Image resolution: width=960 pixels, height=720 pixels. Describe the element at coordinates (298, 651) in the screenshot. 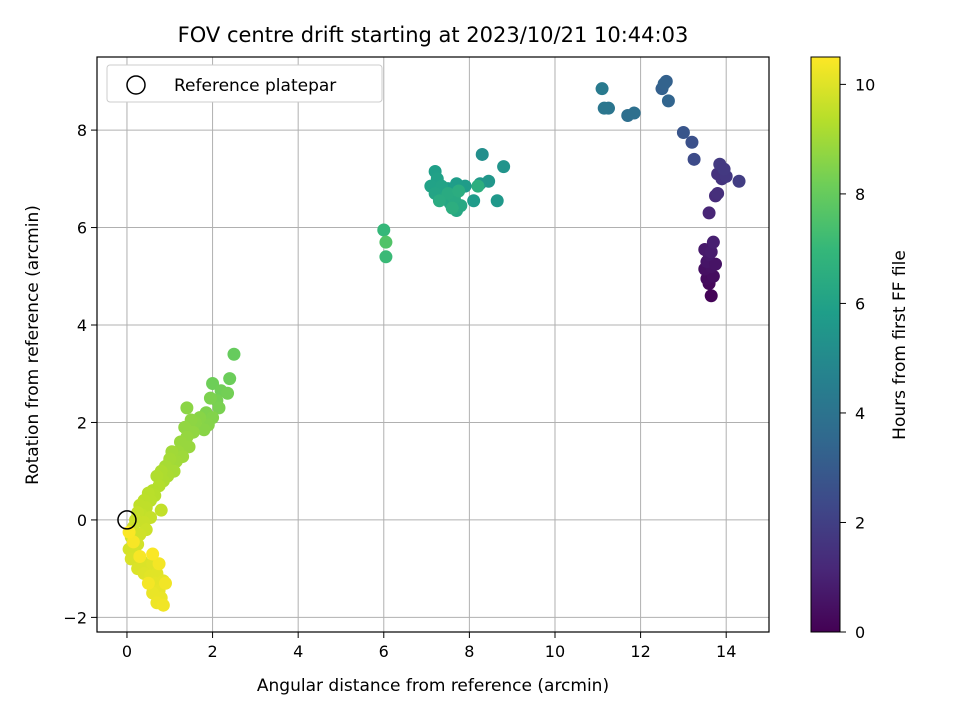

I see `x-tick-label: 4` at that location.